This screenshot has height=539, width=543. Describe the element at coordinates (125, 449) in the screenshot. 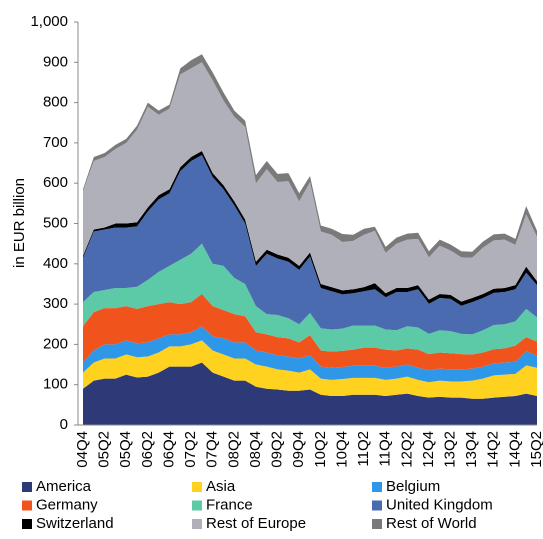

I see `x-tick-label: 05Q4` at that location.